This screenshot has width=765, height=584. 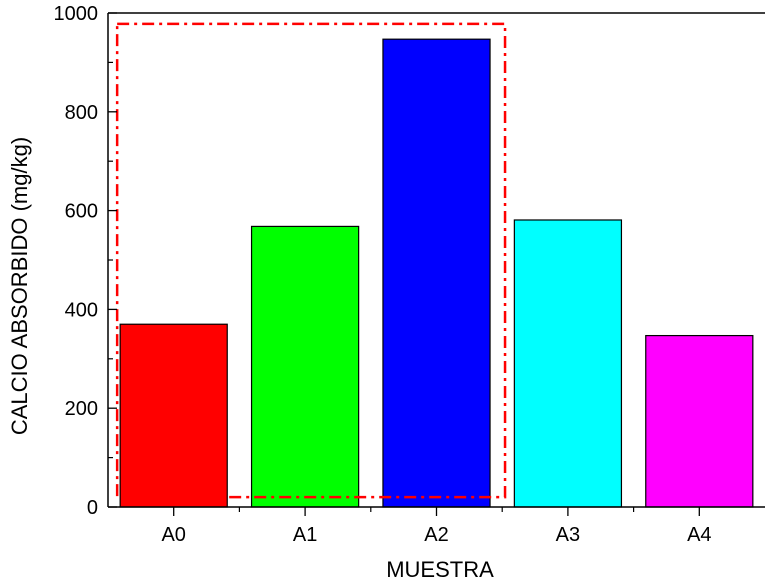 What do you see at coordinates (305, 535) in the screenshot?
I see `x-tick-label-a1: A1` at bounding box center [305, 535].